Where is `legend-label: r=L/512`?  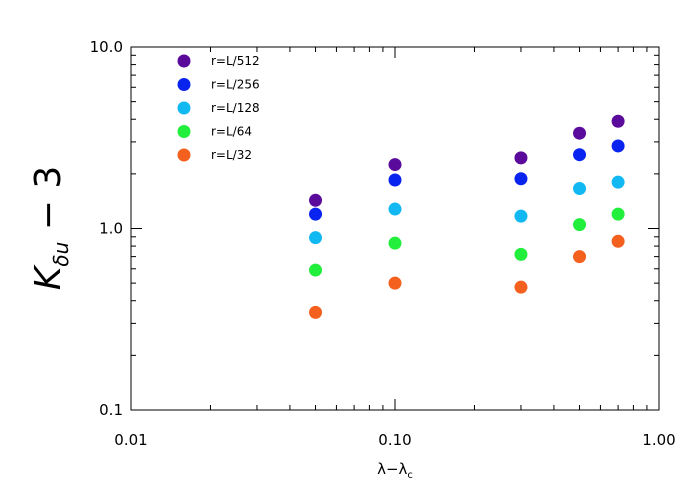 legend-label: r=L/512 is located at coordinates (235, 61).